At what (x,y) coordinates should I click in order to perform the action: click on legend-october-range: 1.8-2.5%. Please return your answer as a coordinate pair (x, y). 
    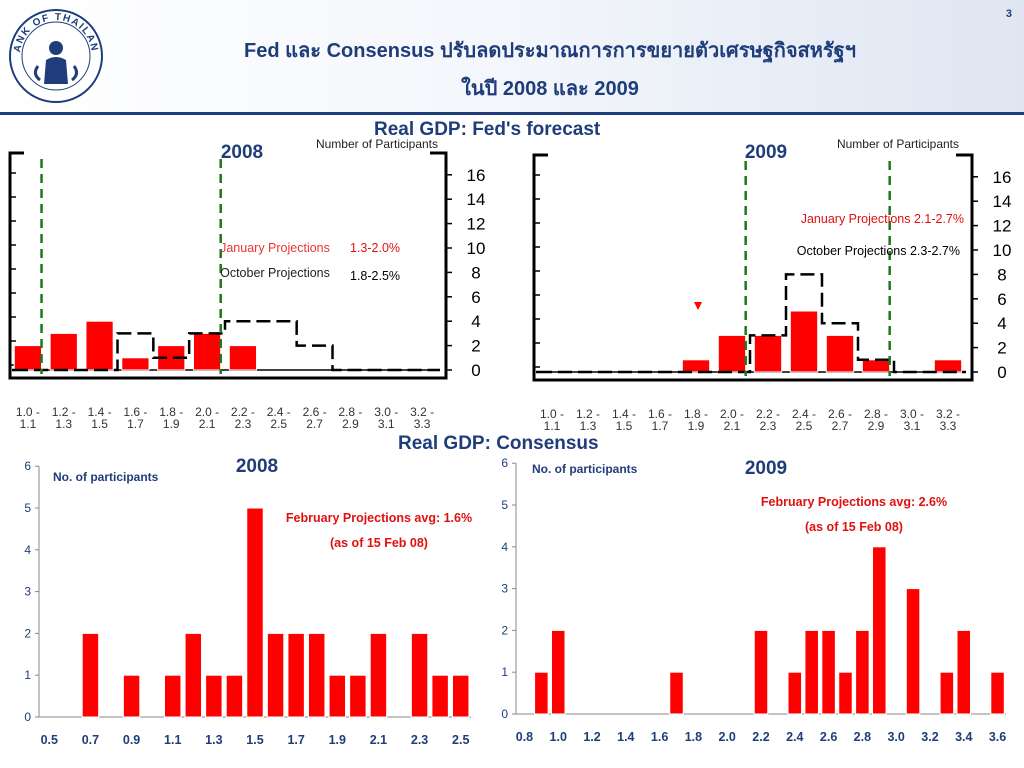
    Looking at the image, I should click on (375, 276).